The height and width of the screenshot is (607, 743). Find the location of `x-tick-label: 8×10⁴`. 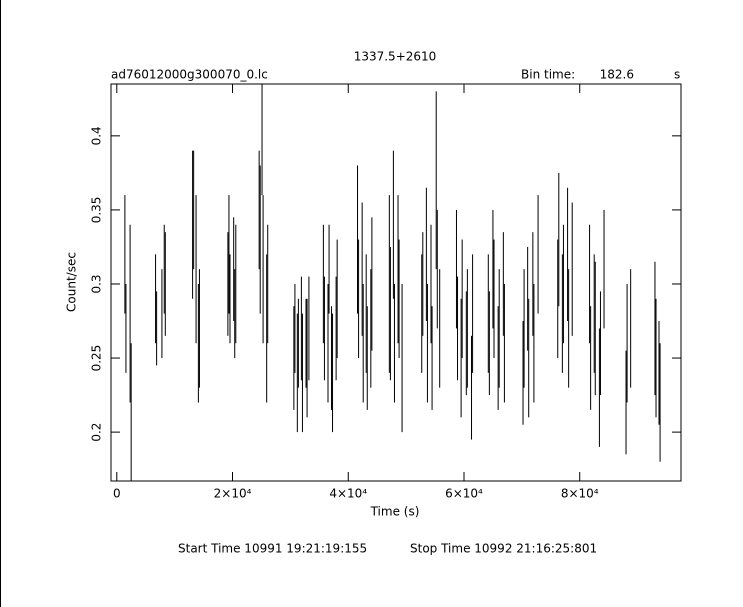

x-tick-label: 8×10⁴ is located at coordinates (580, 494).